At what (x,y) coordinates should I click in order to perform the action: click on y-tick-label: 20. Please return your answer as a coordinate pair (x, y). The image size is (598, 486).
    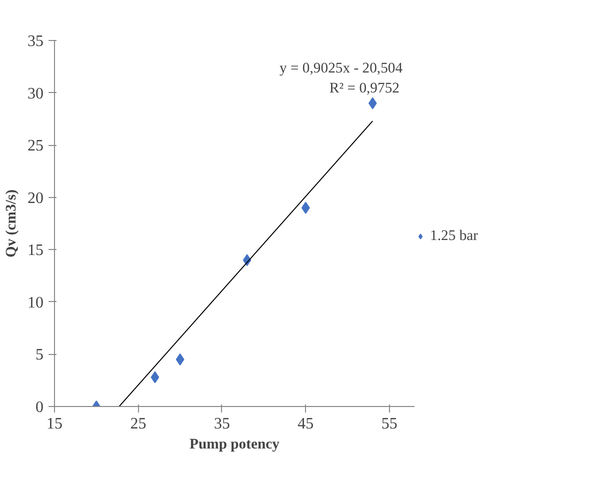
    Looking at the image, I should click on (36, 198).